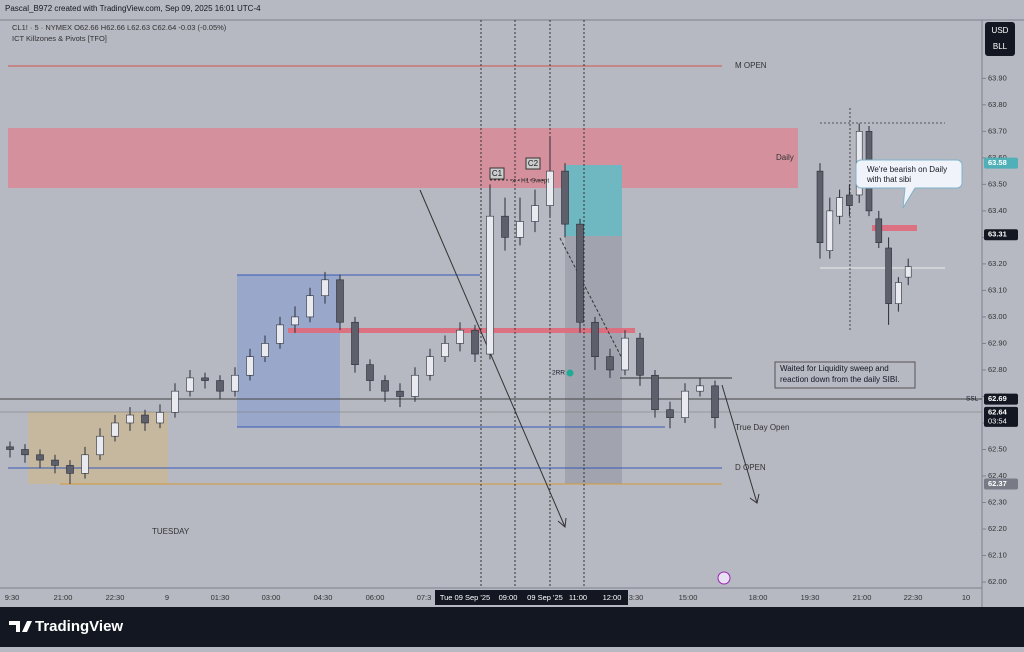 The height and width of the screenshot is (652, 1024). I want to click on price-label: 62.64, so click(998, 411).